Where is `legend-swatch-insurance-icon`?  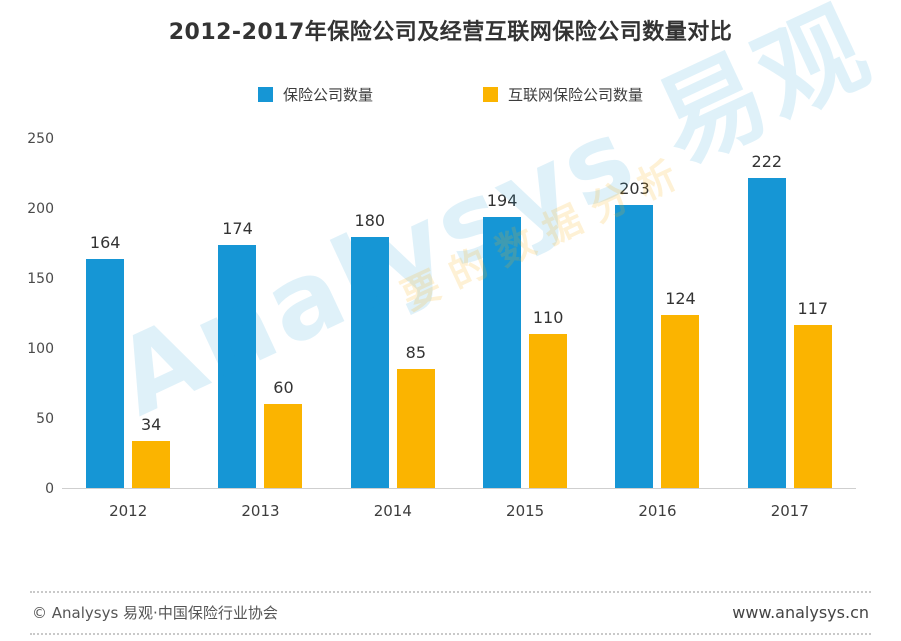 legend-swatch-insurance-icon is located at coordinates (265, 94).